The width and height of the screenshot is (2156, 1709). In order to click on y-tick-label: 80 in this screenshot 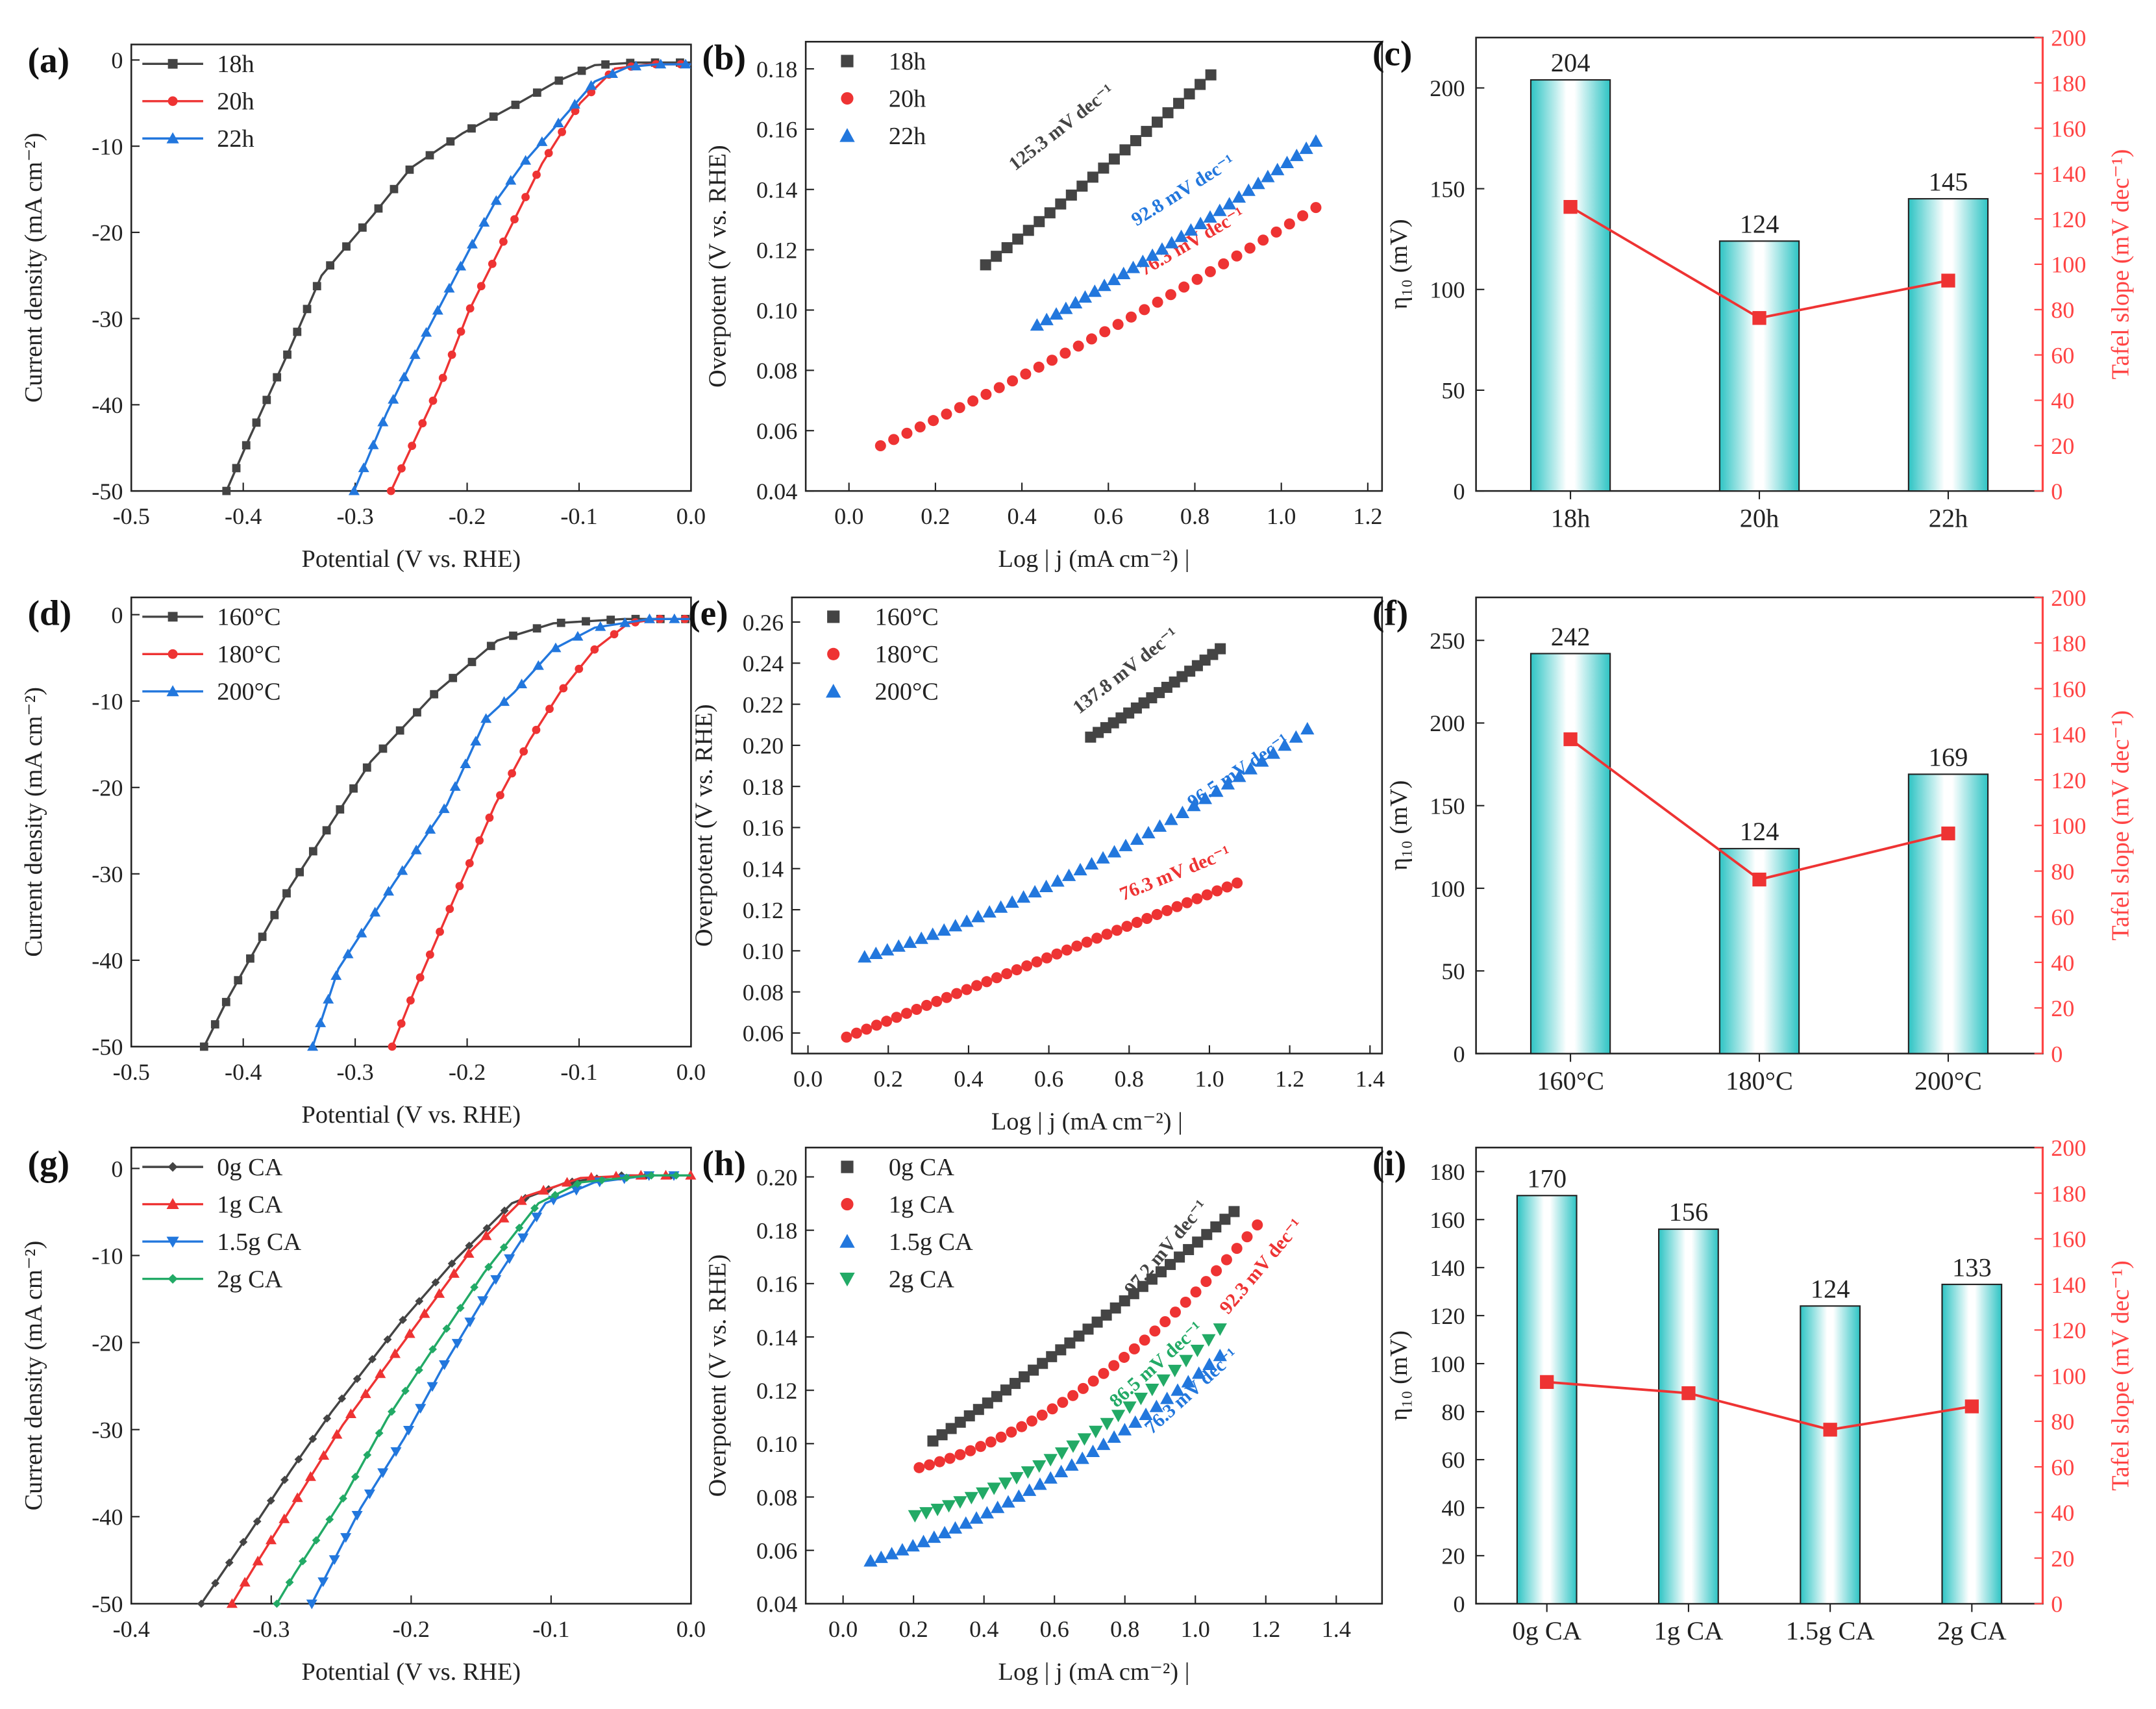, I will do `click(1453, 1412)`.